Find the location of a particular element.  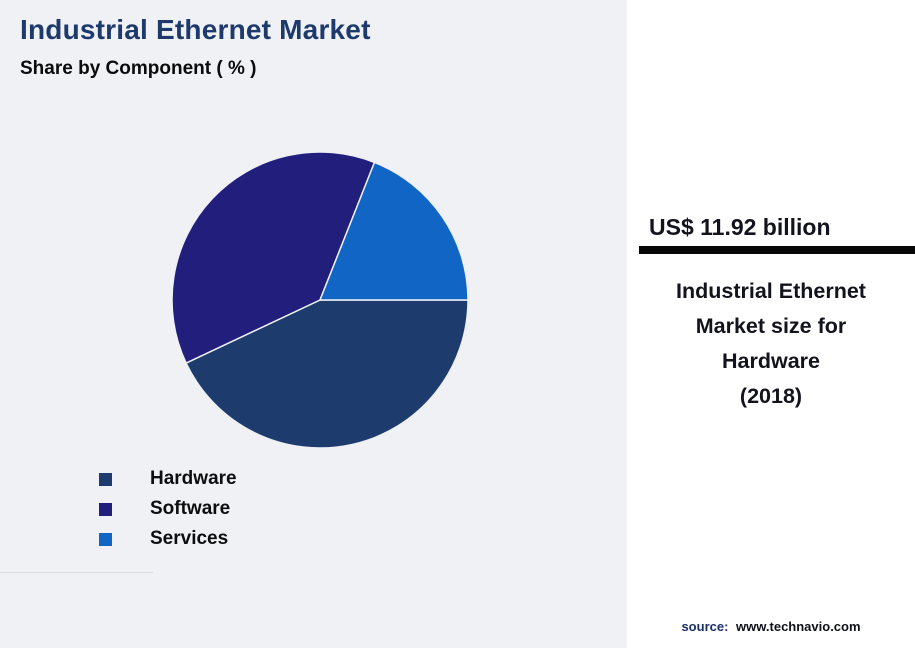

legend-item-software: Software is located at coordinates (168, 509).